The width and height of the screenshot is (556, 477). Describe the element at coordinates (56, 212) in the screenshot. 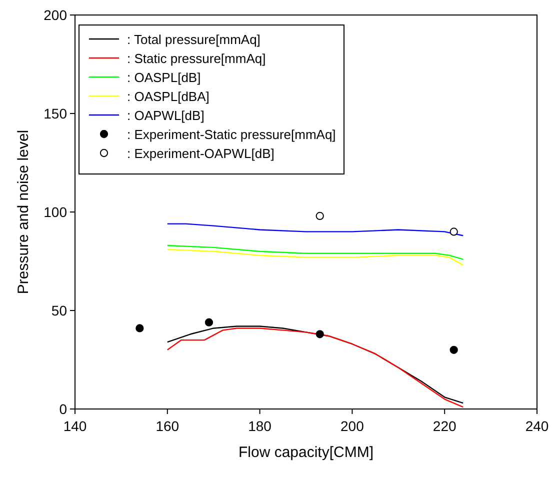

I see `y-tick-label: 100` at that location.